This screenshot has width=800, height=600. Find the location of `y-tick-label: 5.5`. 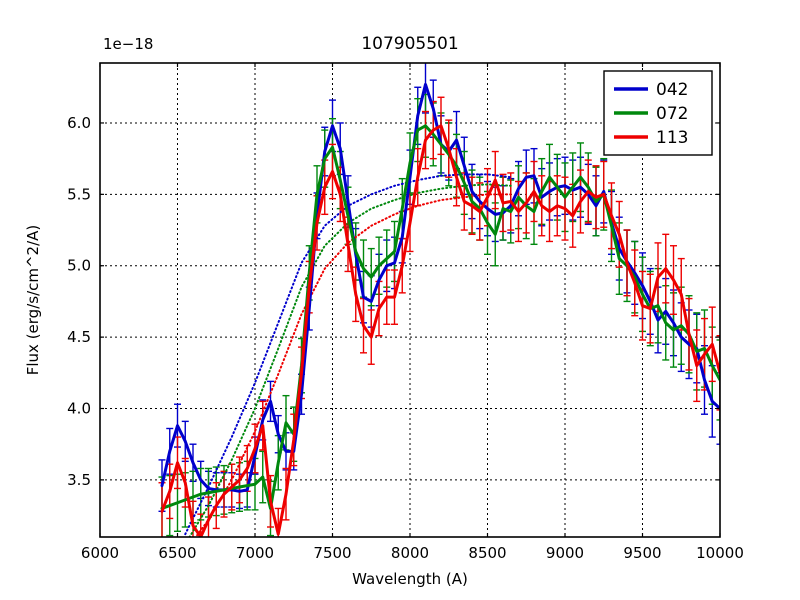

y-tick-label: 5.5 is located at coordinates (79, 194).